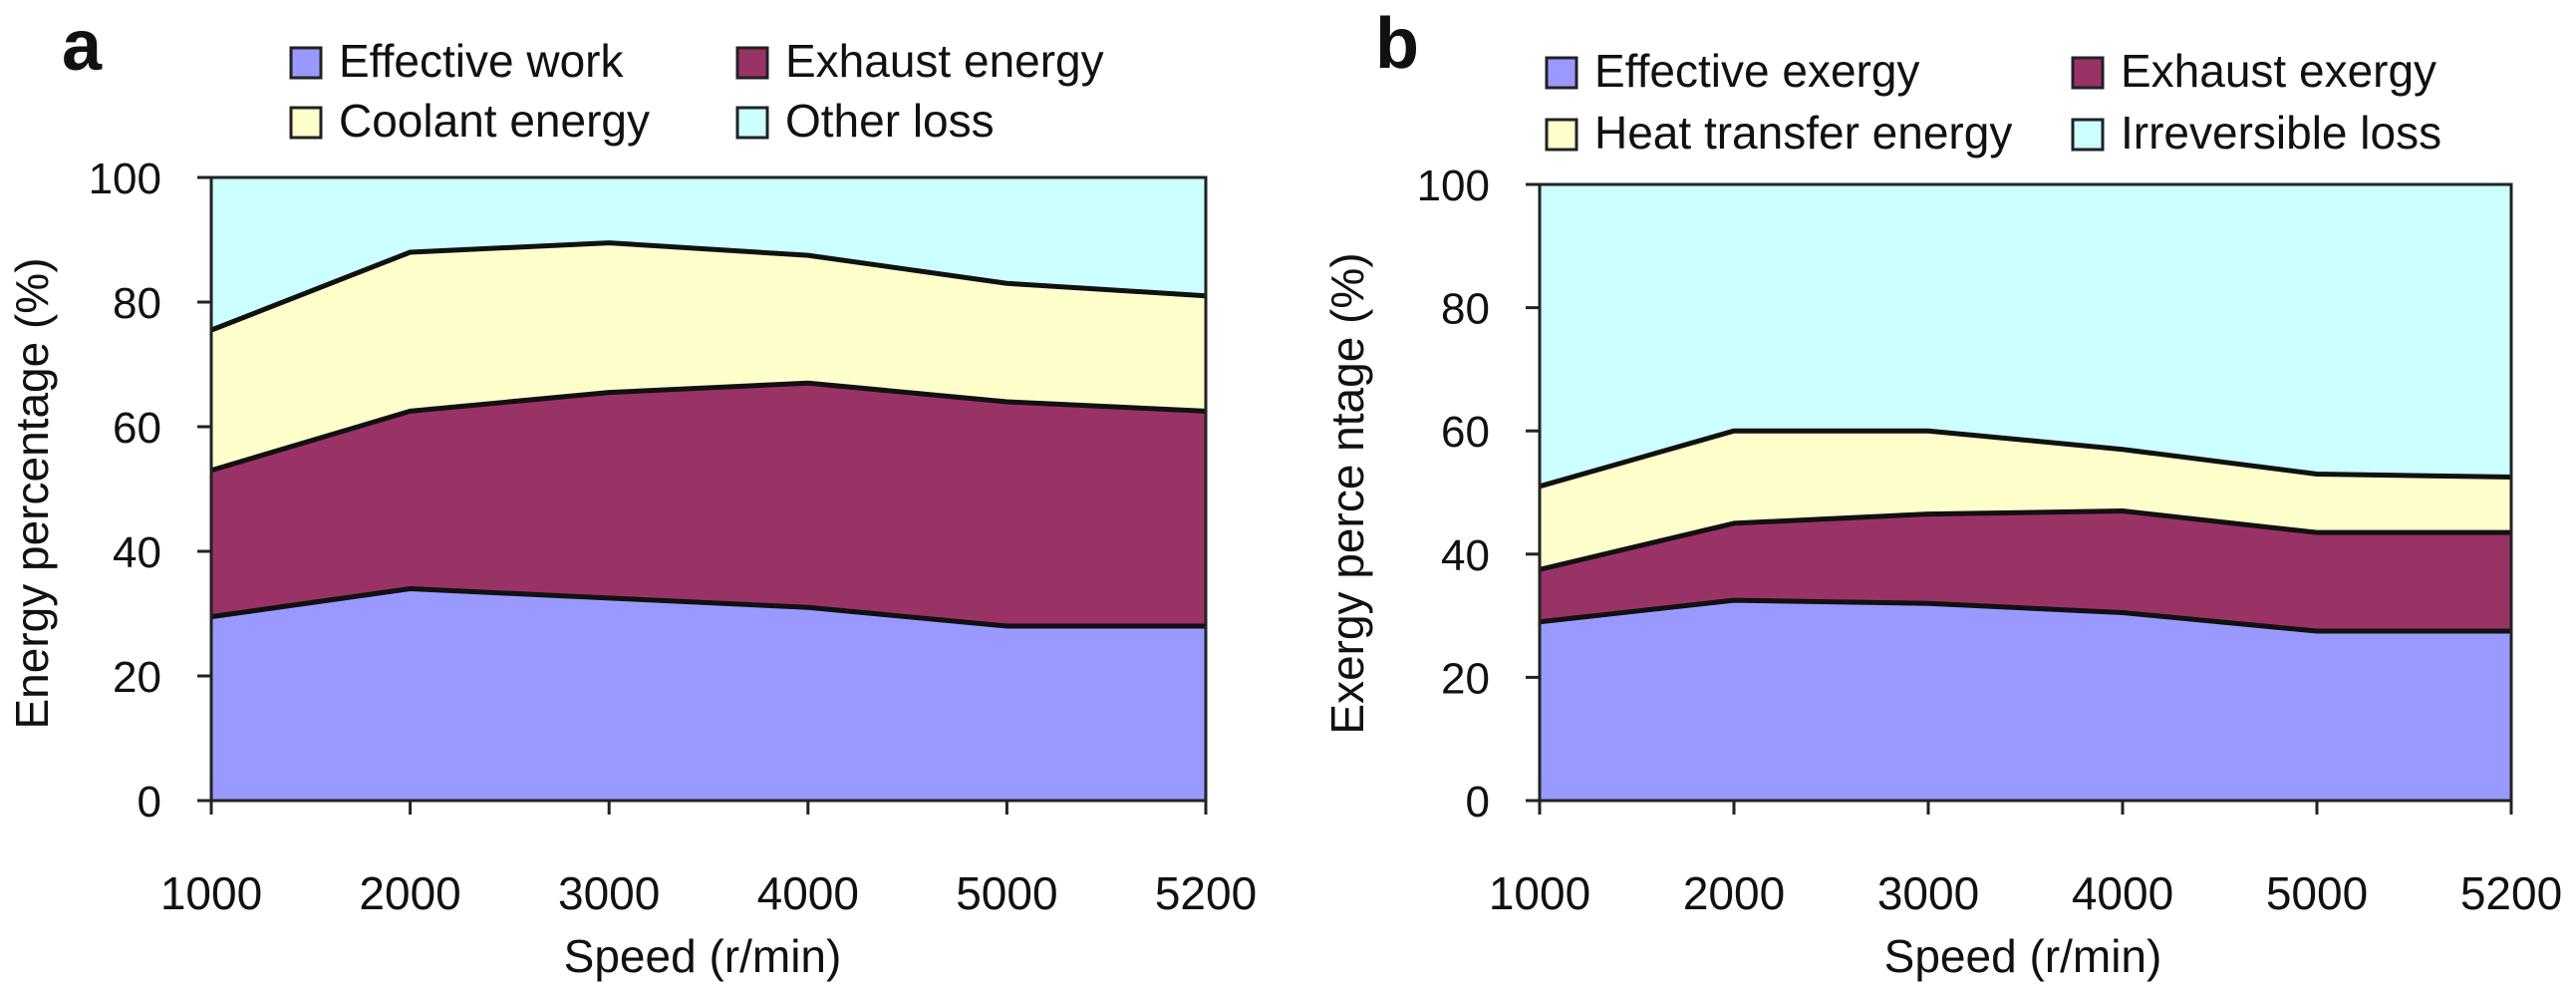 The height and width of the screenshot is (992, 2576). I want to click on legend-label: Exhaust energy, so click(944, 61).